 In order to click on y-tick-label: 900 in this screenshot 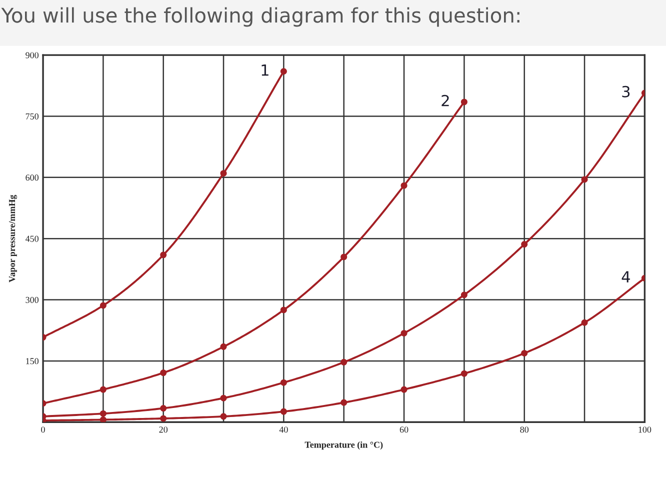, I will do `click(32, 55)`.